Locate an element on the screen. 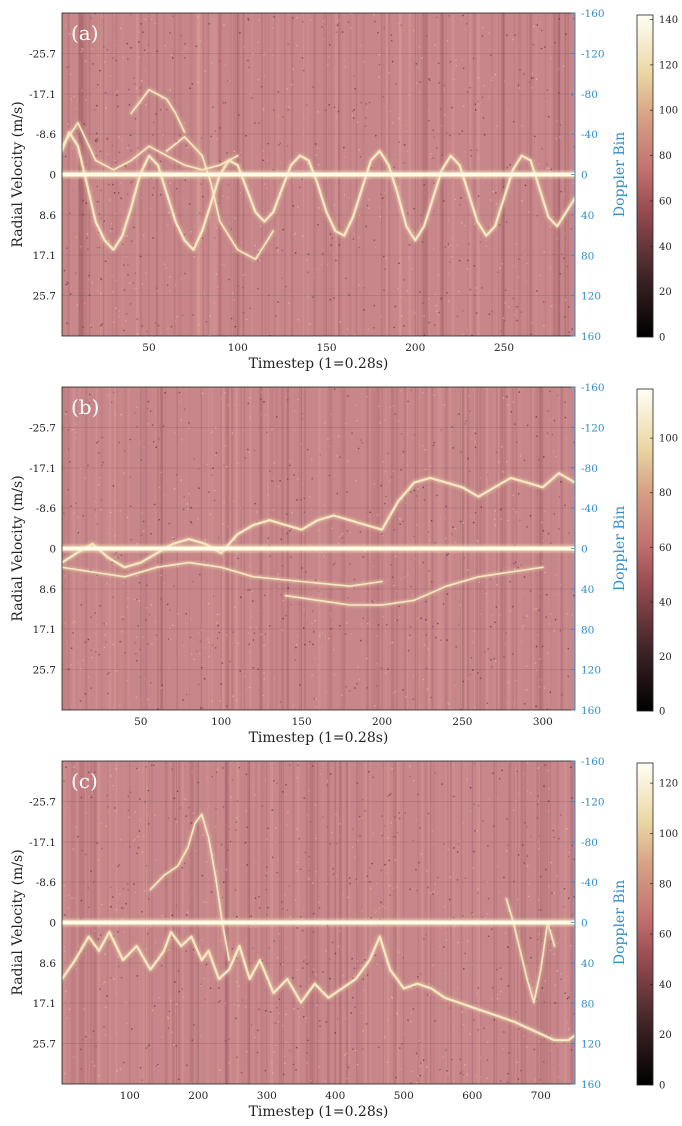  x-tick-label: 400 is located at coordinates (335, 1096).